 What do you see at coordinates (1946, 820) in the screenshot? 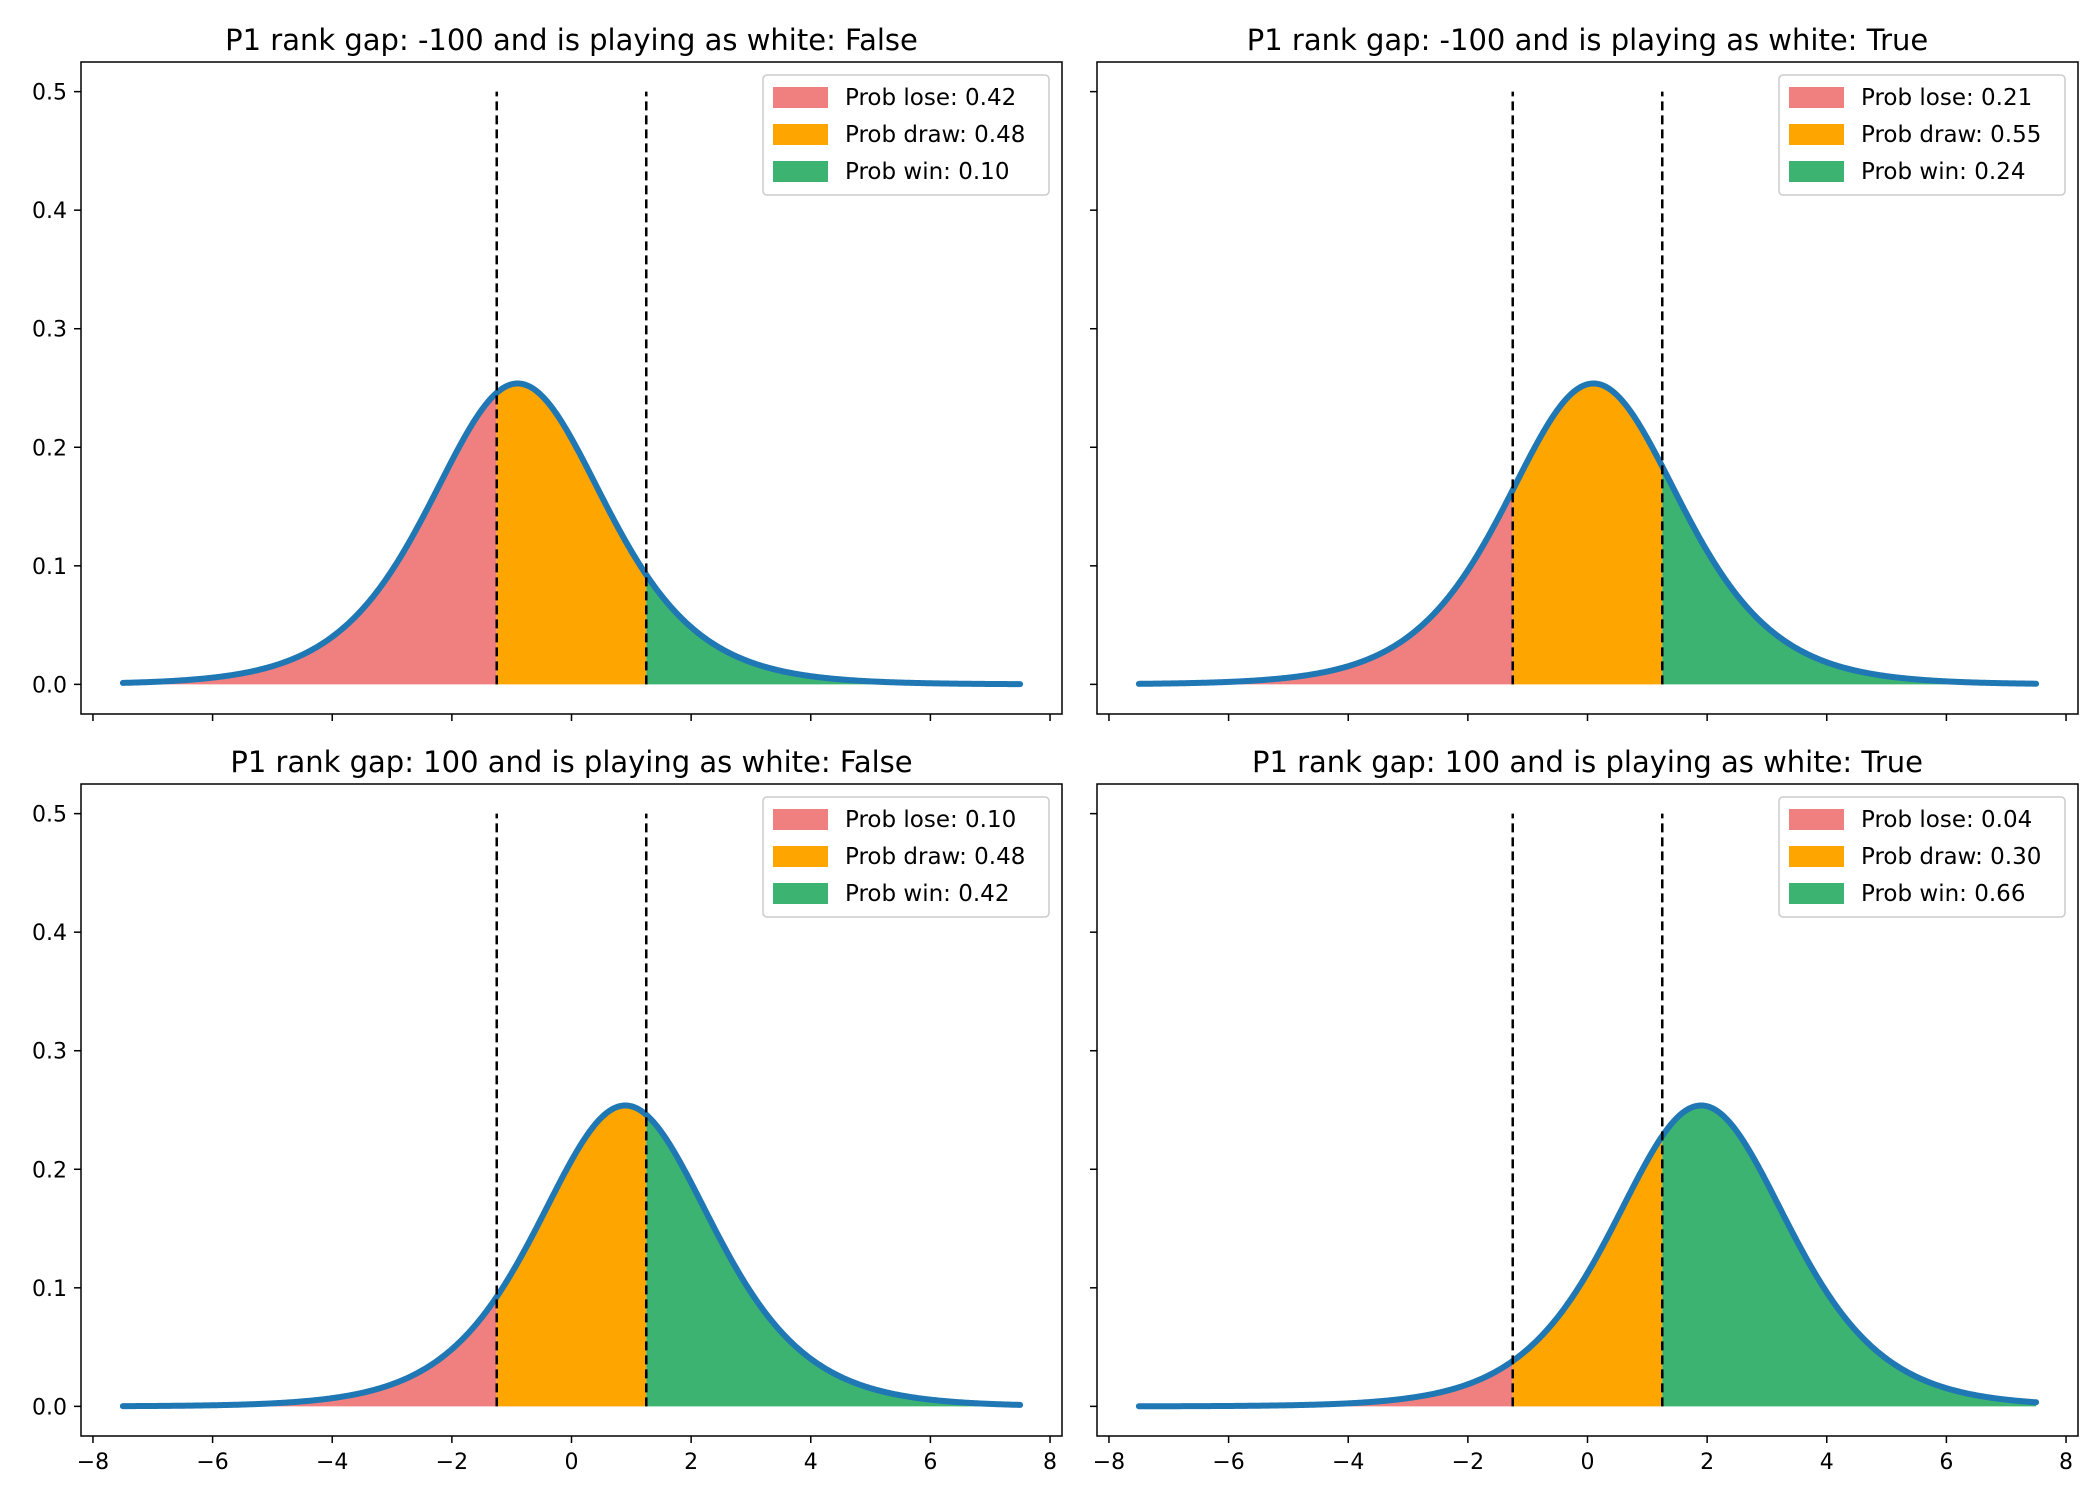
I see `legend-label: Prob lose: 0.04` at bounding box center [1946, 820].